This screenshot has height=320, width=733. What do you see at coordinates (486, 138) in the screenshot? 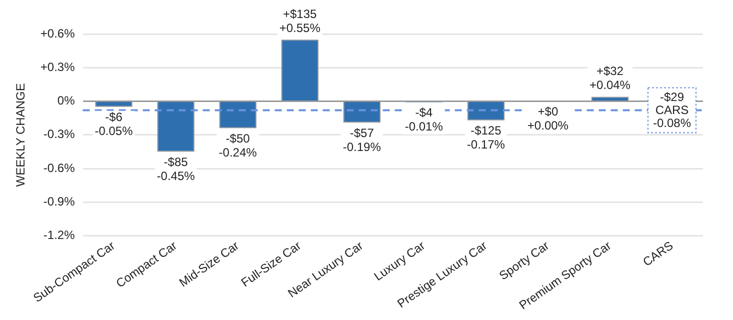
I see `data-label: -$125 -0.17%` at bounding box center [486, 138].